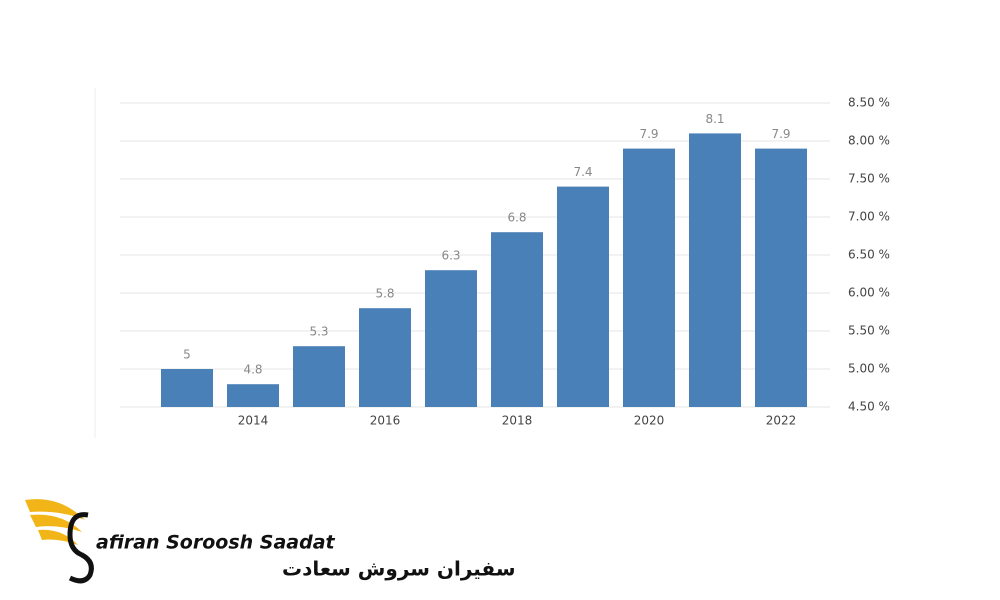 The width and height of the screenshot is (1000, 600). I want to click on y-tick-label: 7.00 %, so click(869, 217).